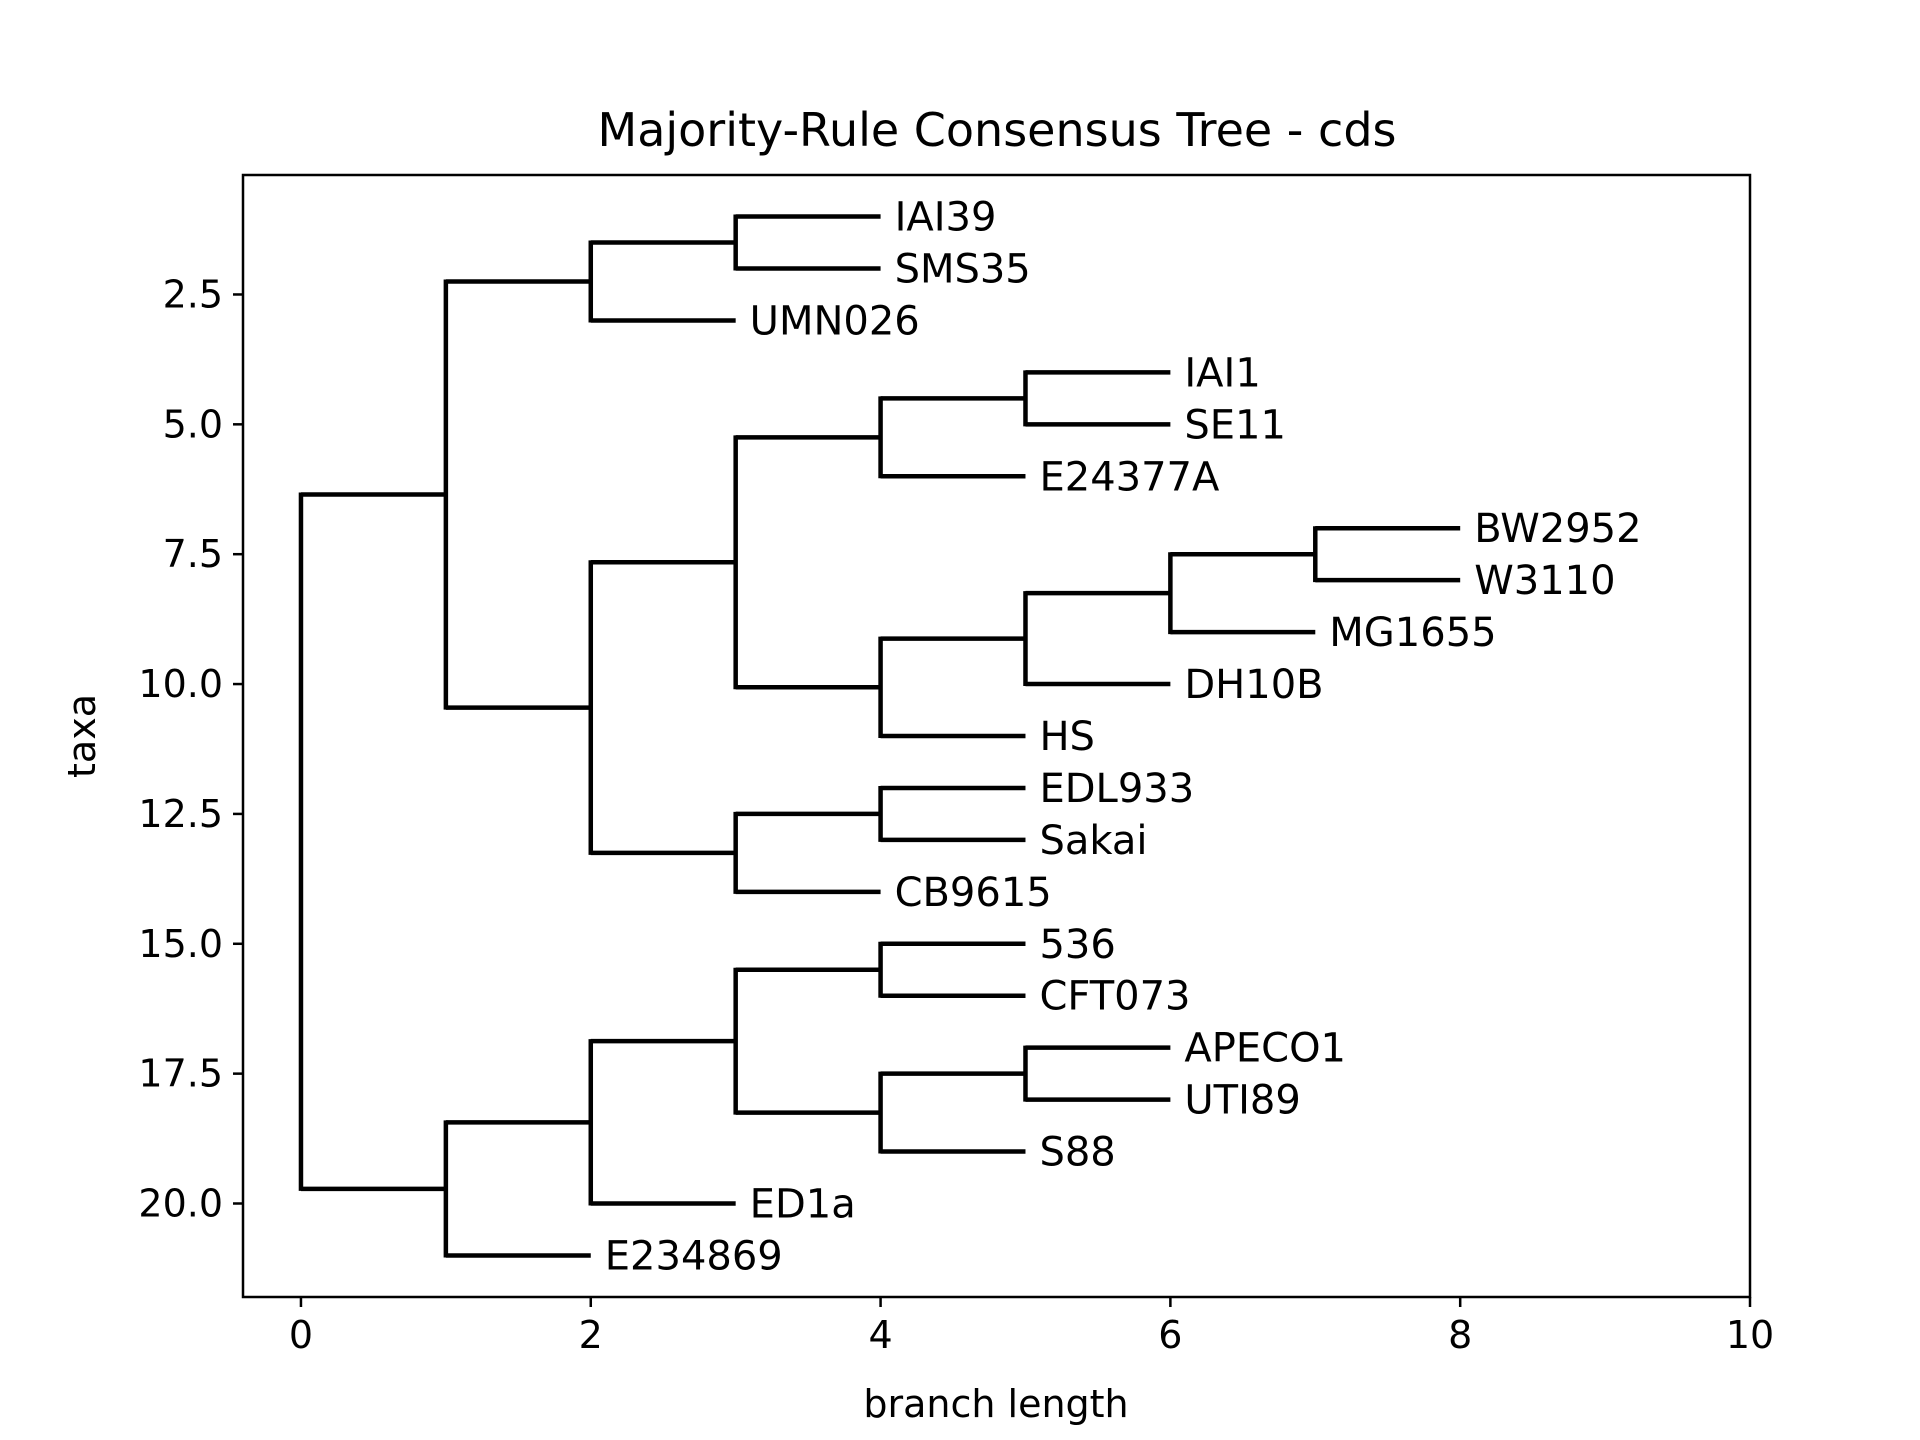  What do you see at coordinates (1242, 1101) in the screenshot?
I see `taxon-label: UTI89` at bounding box center [1242, 1101].